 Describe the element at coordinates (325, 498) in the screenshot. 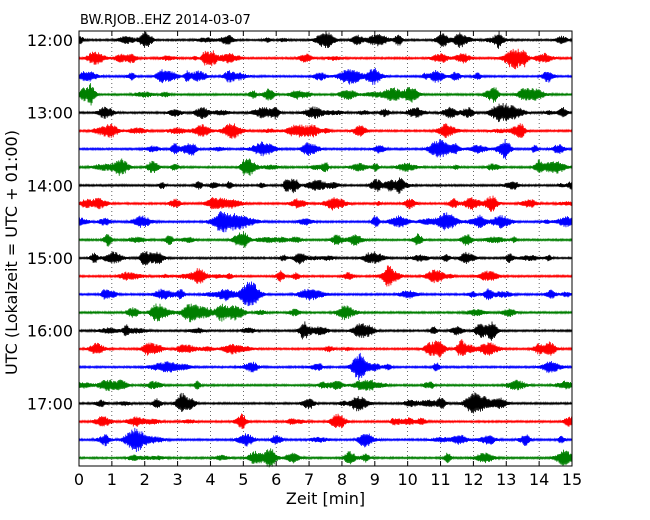

I see `x-axis-title: Zeit [min]` at that location.